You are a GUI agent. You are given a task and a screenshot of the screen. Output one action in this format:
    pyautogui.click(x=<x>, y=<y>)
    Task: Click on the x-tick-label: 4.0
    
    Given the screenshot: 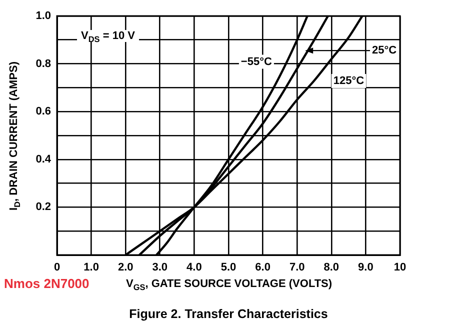 What is the action you would take?
    pyautogui.click(x=194, y=268)
    